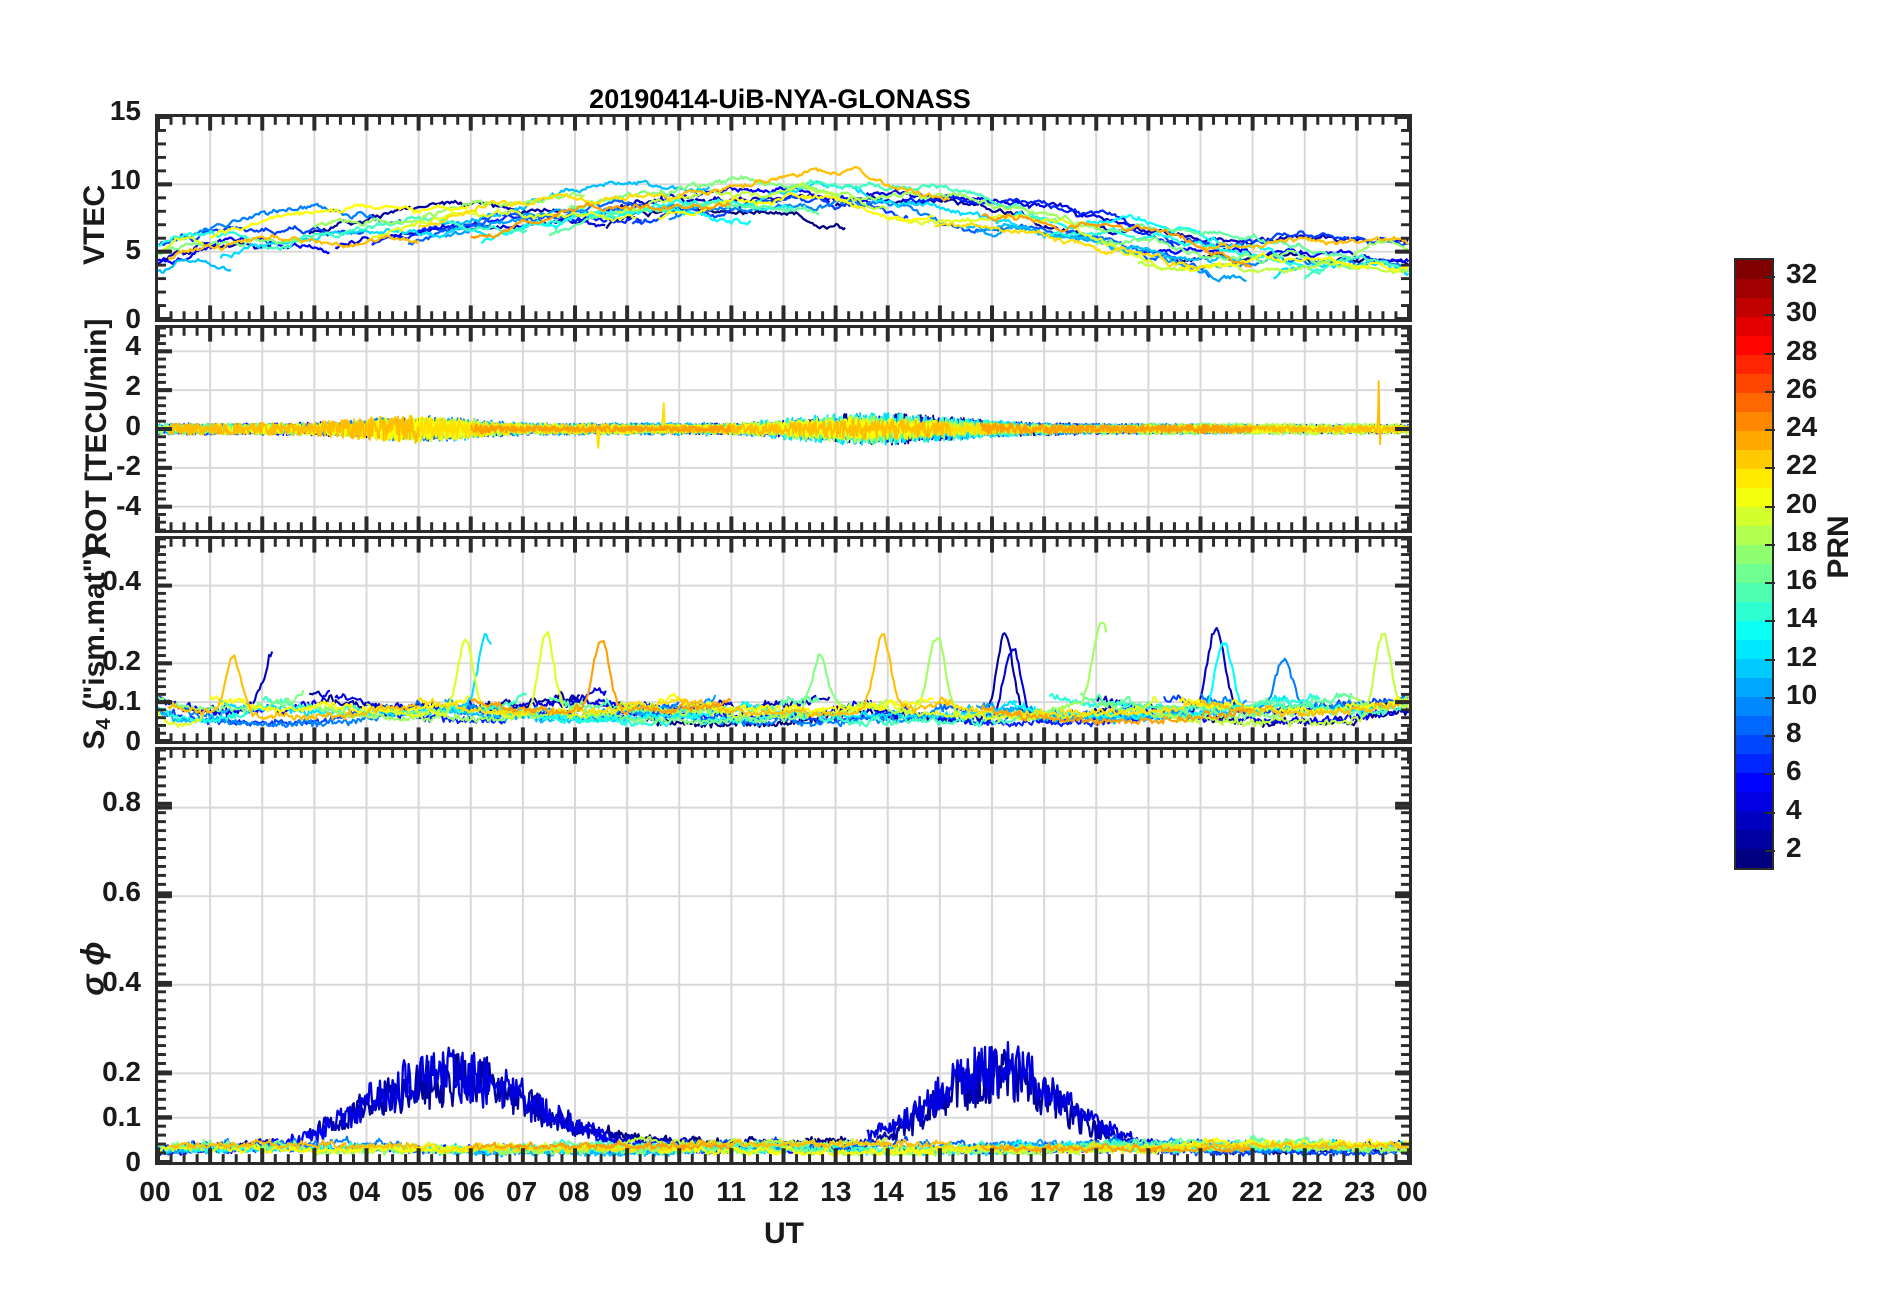  Describe the element at coordinates (121, 802) in the screenshot. I see `y-tick-label-sigmaphi: 0.8` at that location.